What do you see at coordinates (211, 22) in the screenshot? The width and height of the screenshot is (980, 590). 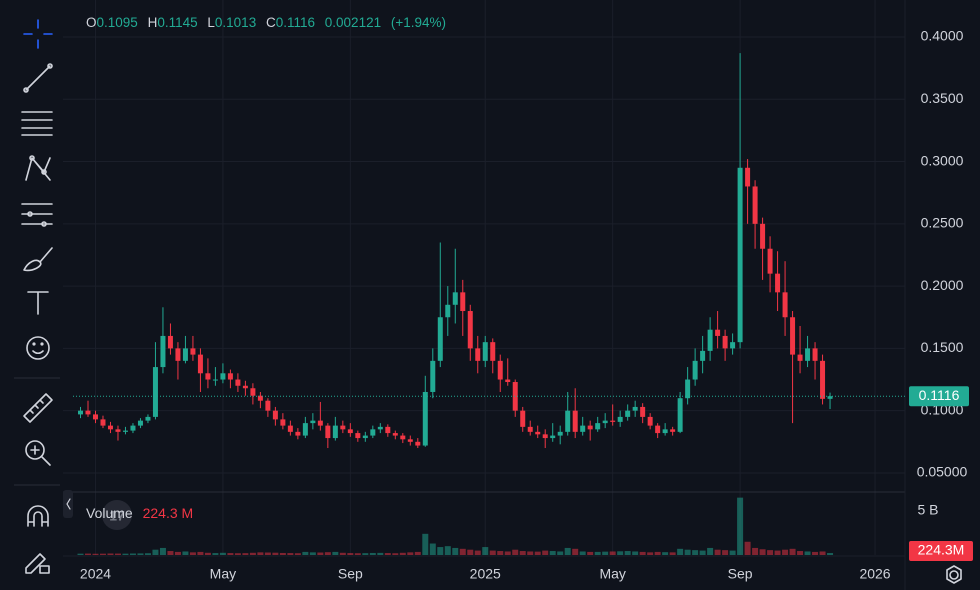 I see `low-label: L` at bounding box center [211, 22].